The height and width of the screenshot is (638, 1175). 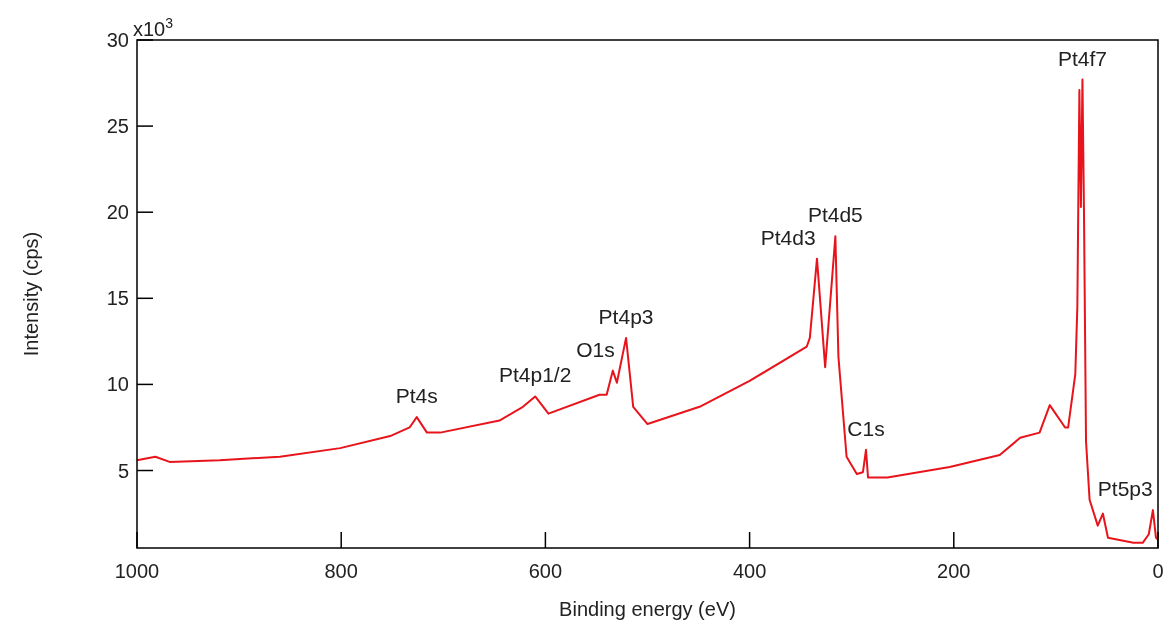 What do you see at coordinates (866, 428) in the screenshot?
I see `annotation: C1s` at bounding box center [866, 428].